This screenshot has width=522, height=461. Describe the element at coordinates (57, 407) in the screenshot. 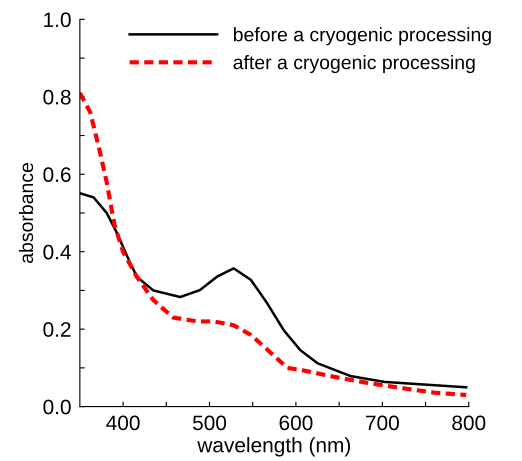

I see `y-tick-label: 0.0` at that location.